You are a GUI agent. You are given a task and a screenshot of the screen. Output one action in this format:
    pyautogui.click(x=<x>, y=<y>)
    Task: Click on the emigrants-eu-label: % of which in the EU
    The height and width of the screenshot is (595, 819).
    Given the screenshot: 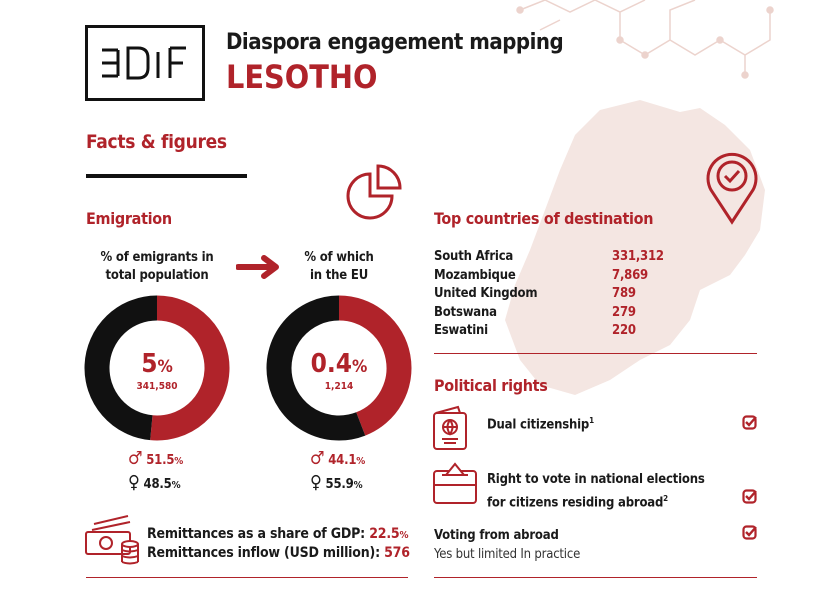 What is the action you would take?
    pyautogui.click(x=339, y=267)
    